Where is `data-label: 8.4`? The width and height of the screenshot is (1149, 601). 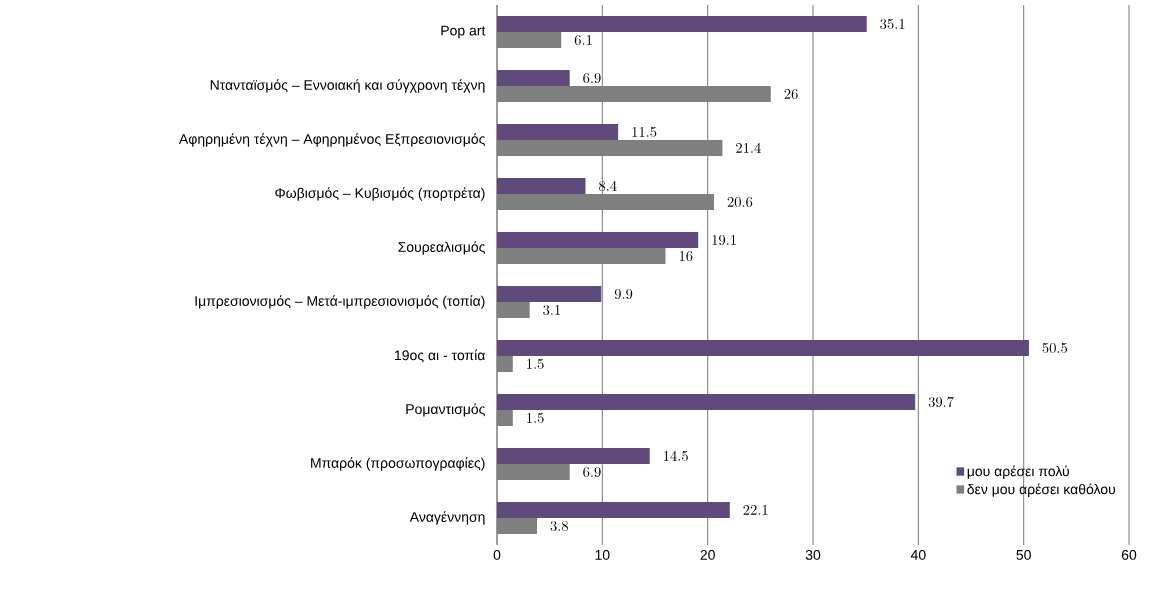
data-label: 8.4 is located at coordinates (608, 186).